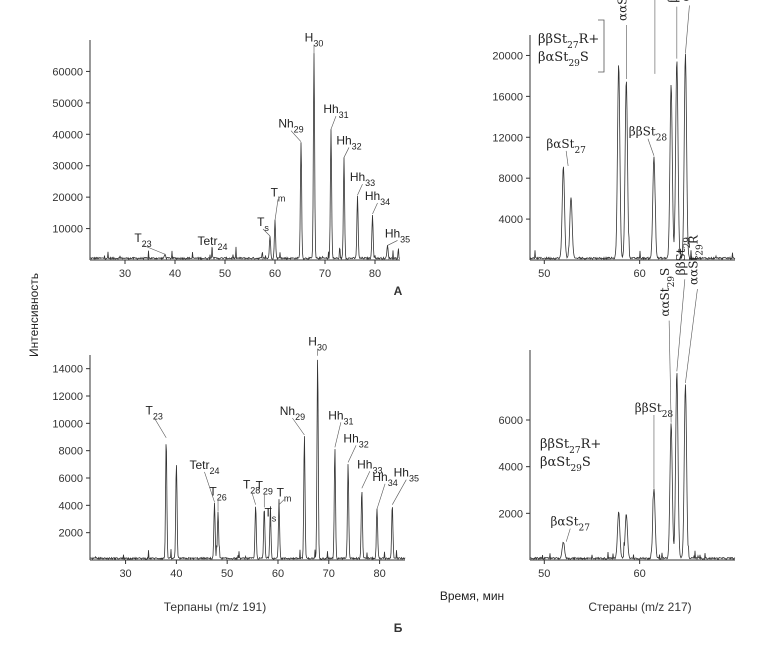 The width and height of the screenshot is (767, 650). What do you see at coordinates (667, 292) in the screenshot?
I see `peak-label: ααSt29S` at bounding box center [667, 292].